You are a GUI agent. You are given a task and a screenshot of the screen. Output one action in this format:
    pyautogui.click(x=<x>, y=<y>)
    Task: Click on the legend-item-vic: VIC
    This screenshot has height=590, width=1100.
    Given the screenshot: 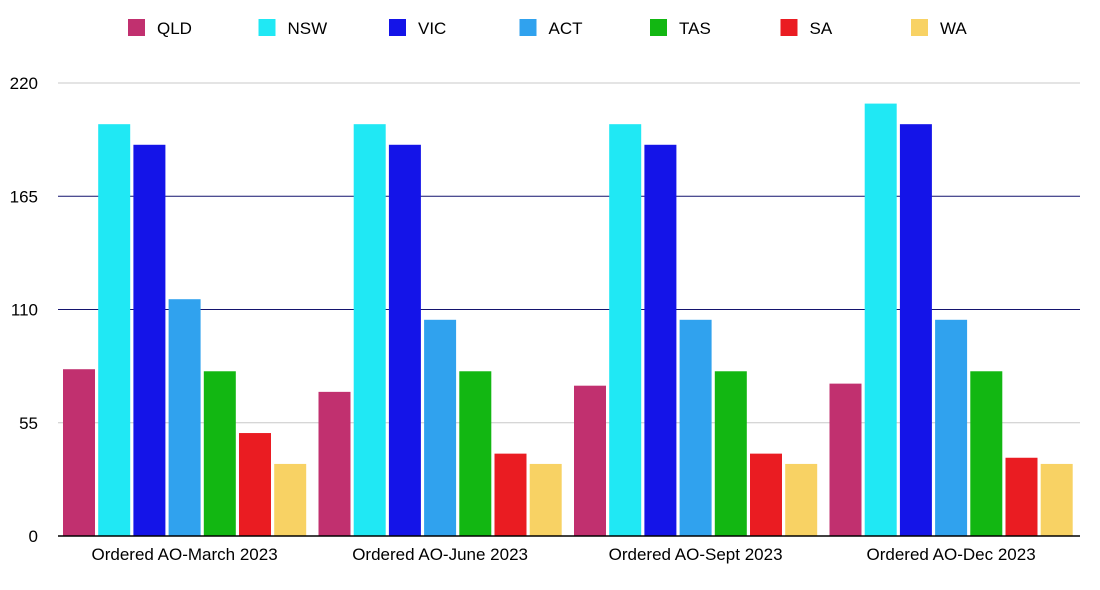 What is the action you would take?
    pyautogui.click(x=417, y=28)
    